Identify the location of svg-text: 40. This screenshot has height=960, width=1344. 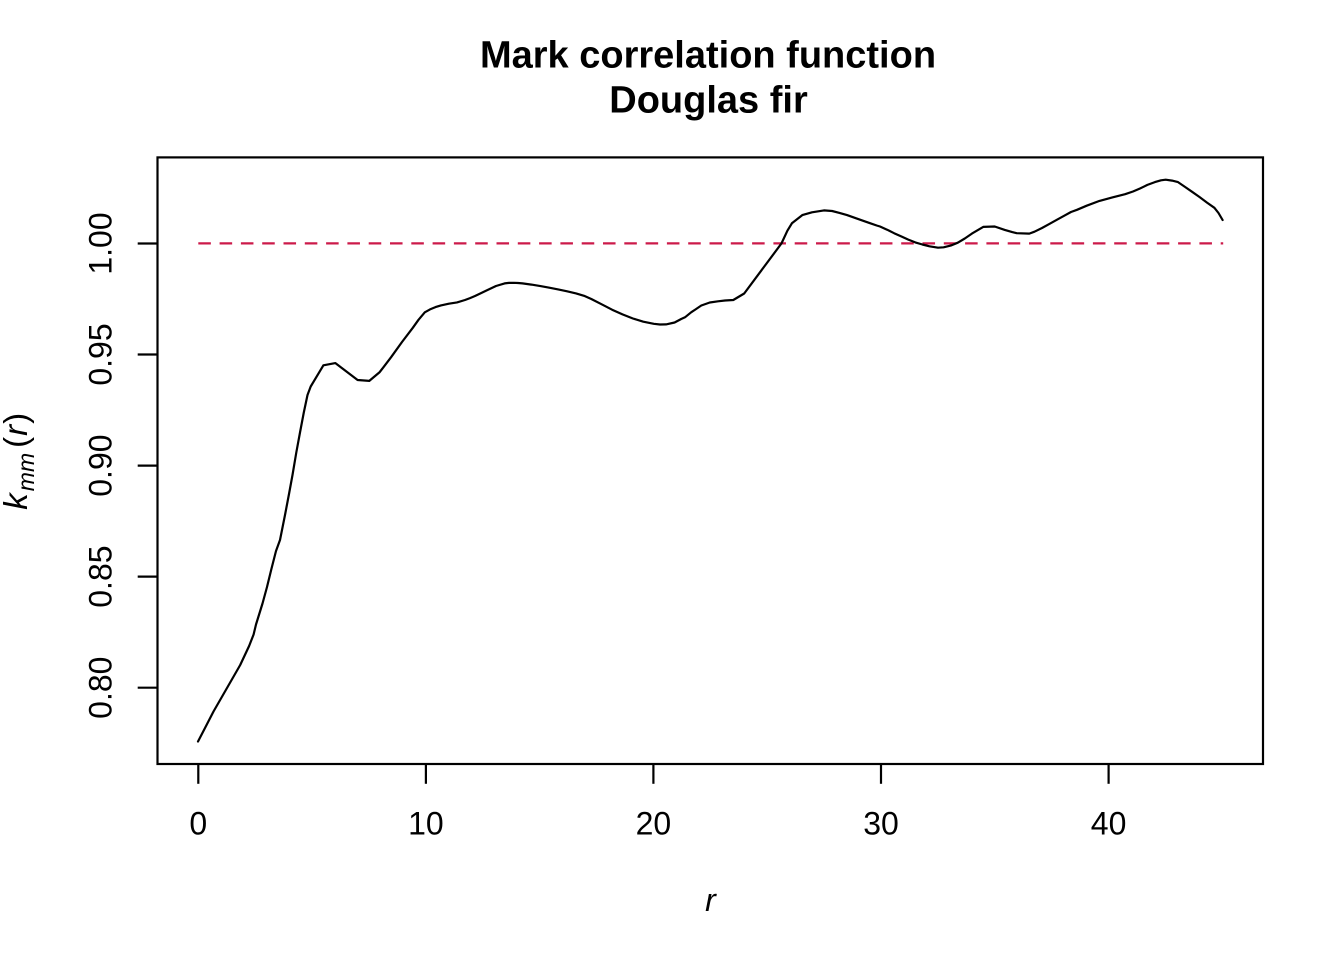
(1109, 824).